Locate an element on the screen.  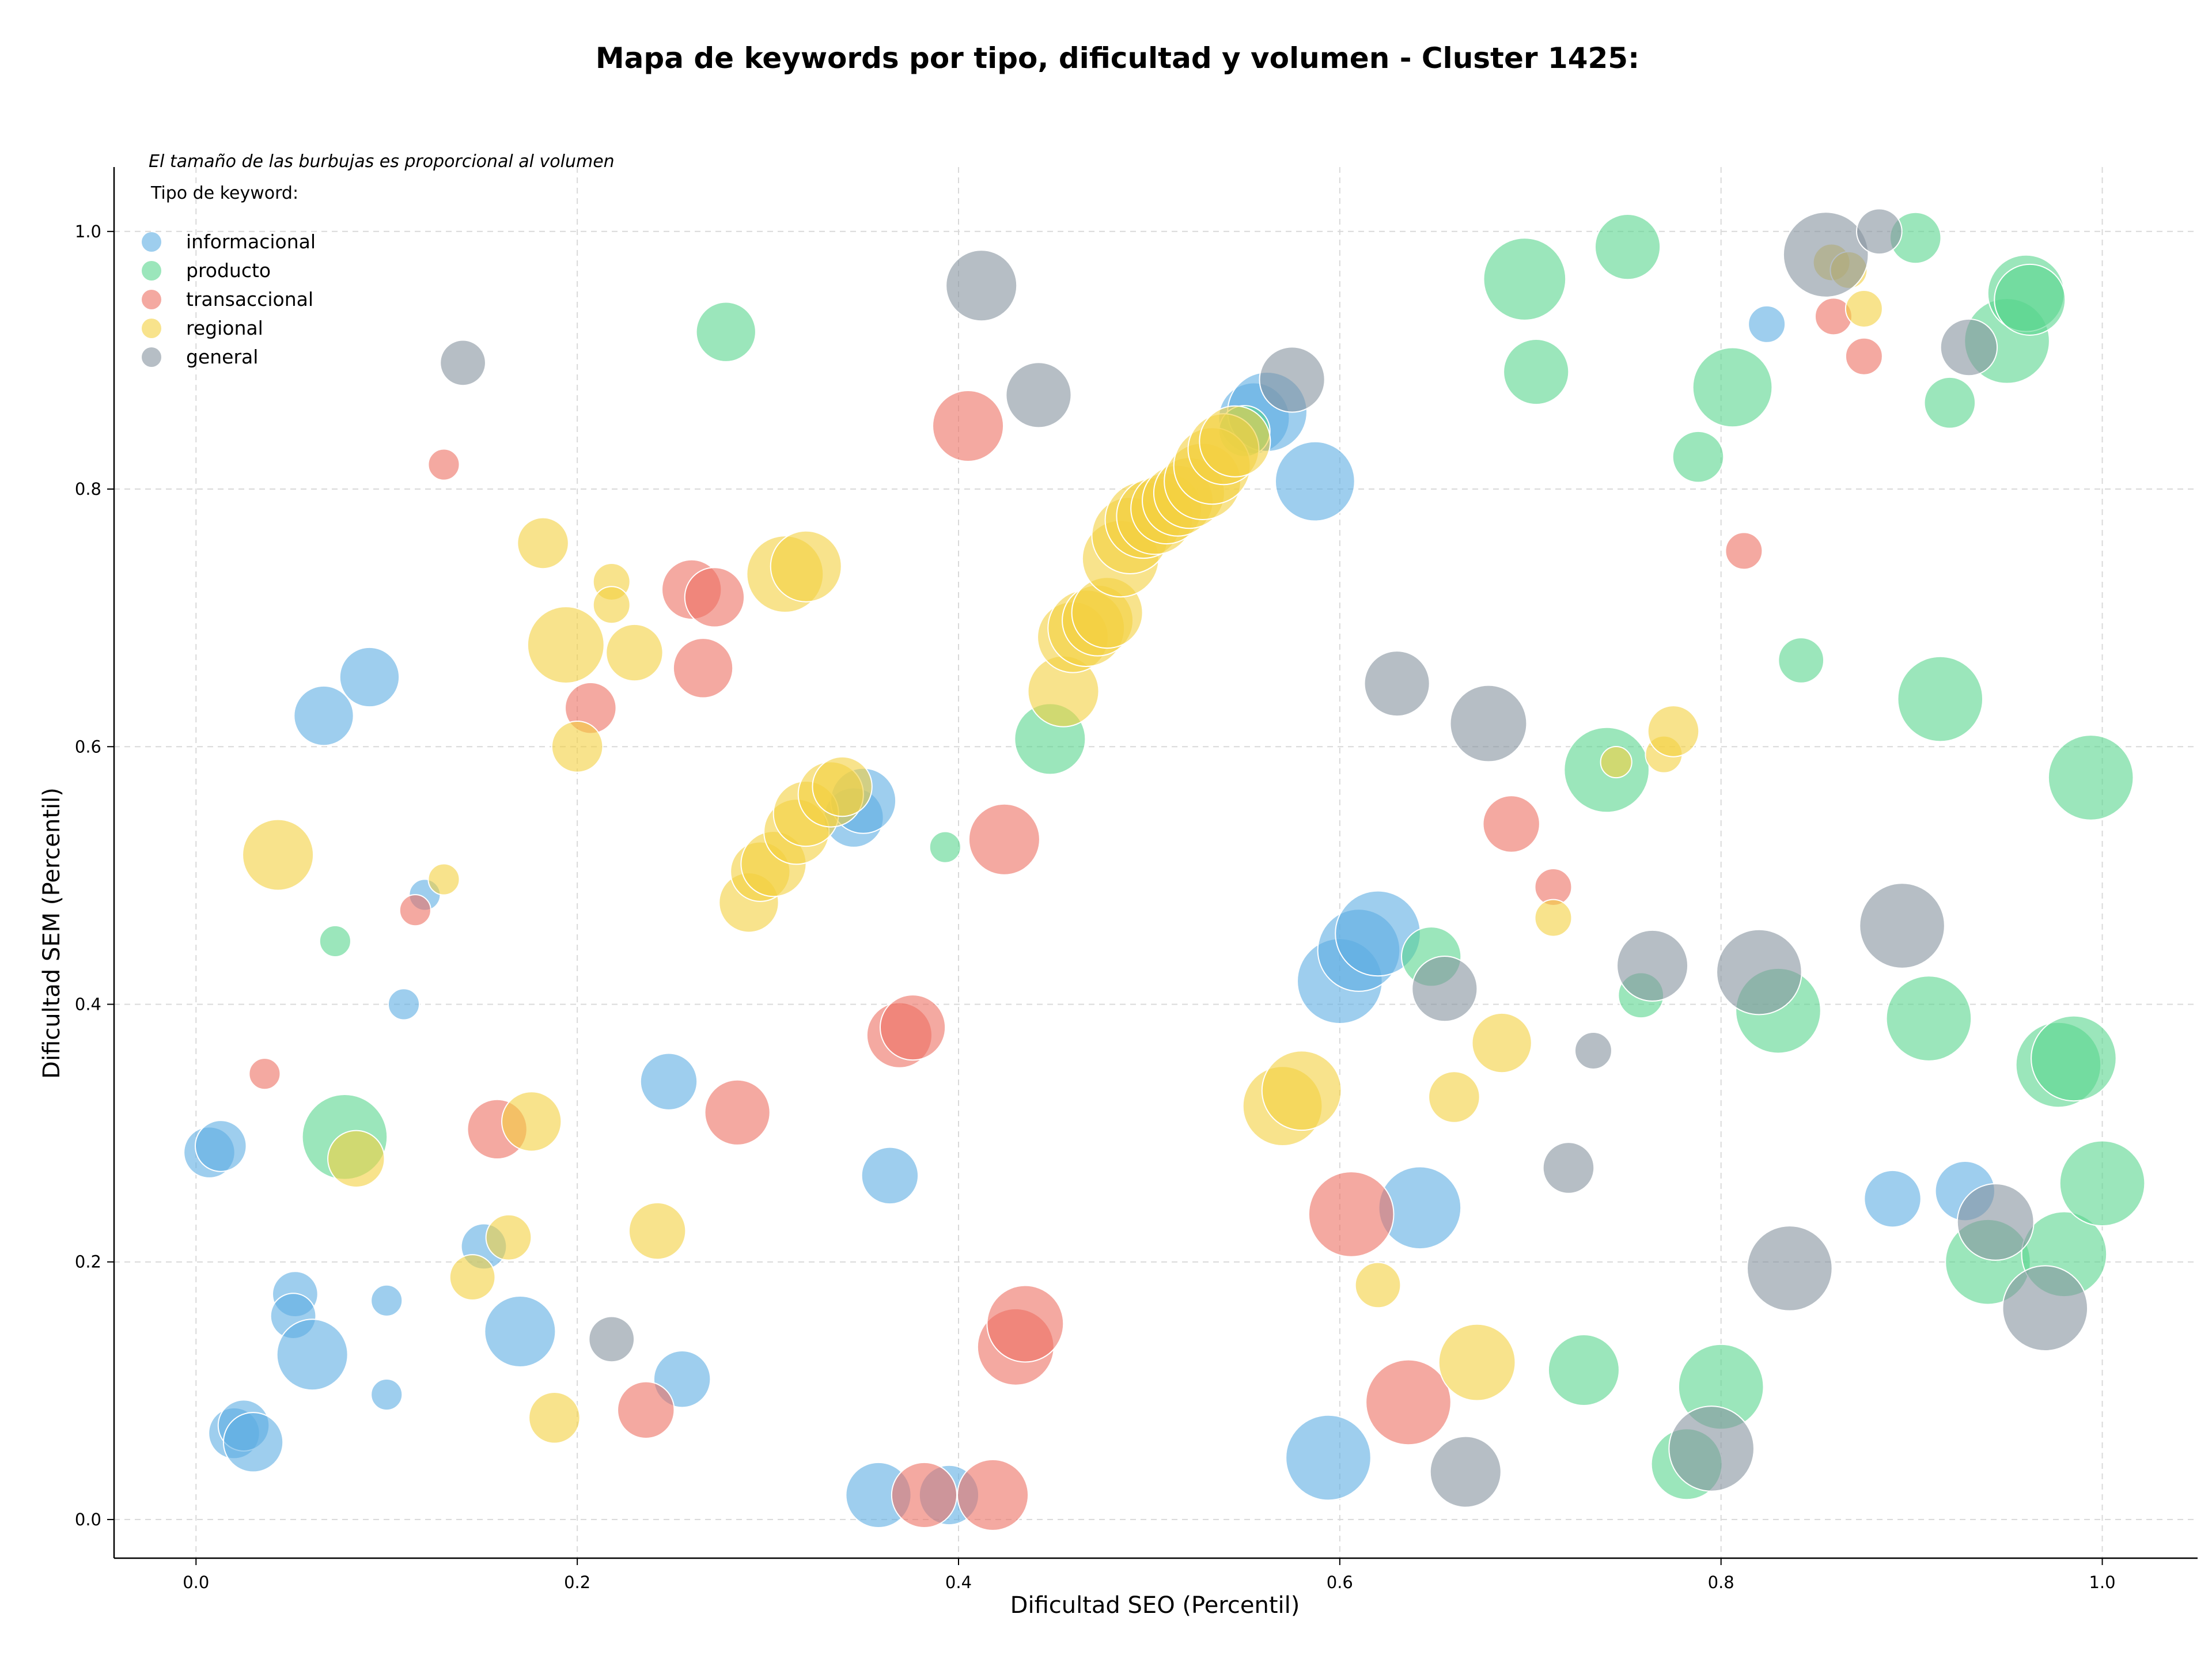
legend-label-informacional: informacional is located at coordinates (251, 241).